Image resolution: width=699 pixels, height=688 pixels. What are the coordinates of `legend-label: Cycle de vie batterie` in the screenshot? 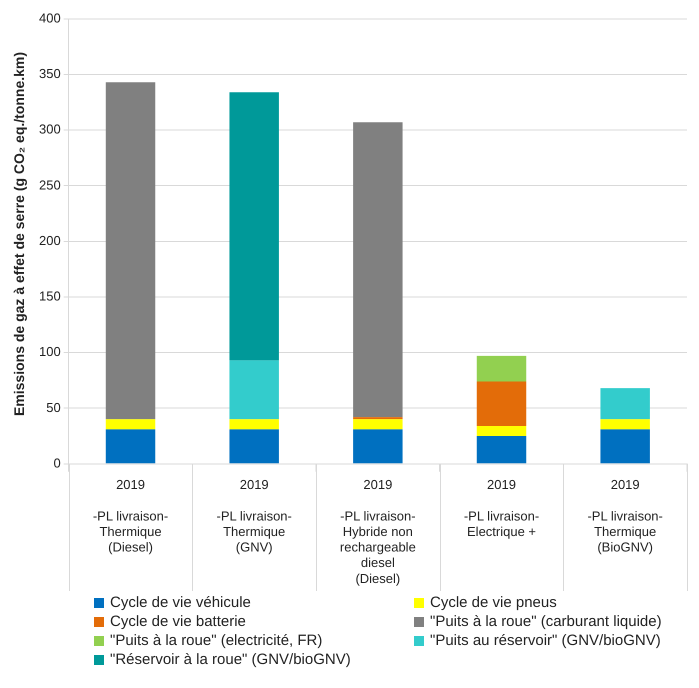 It's located at (178, 621).